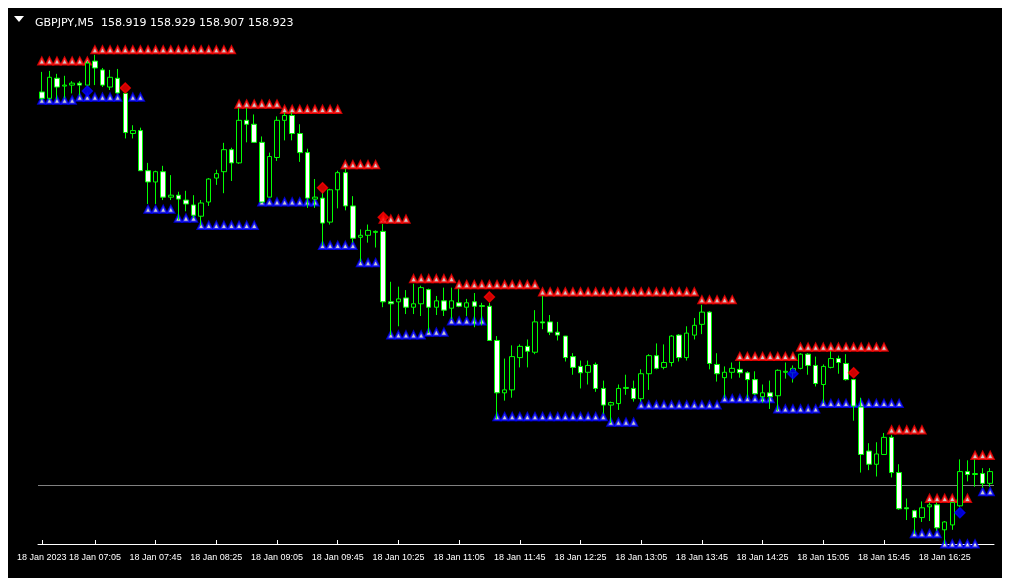  Describe the element at coordinates (762, 556) in the screenshot. I see `x-tick-label: 18 Jan 14:25` at that location.